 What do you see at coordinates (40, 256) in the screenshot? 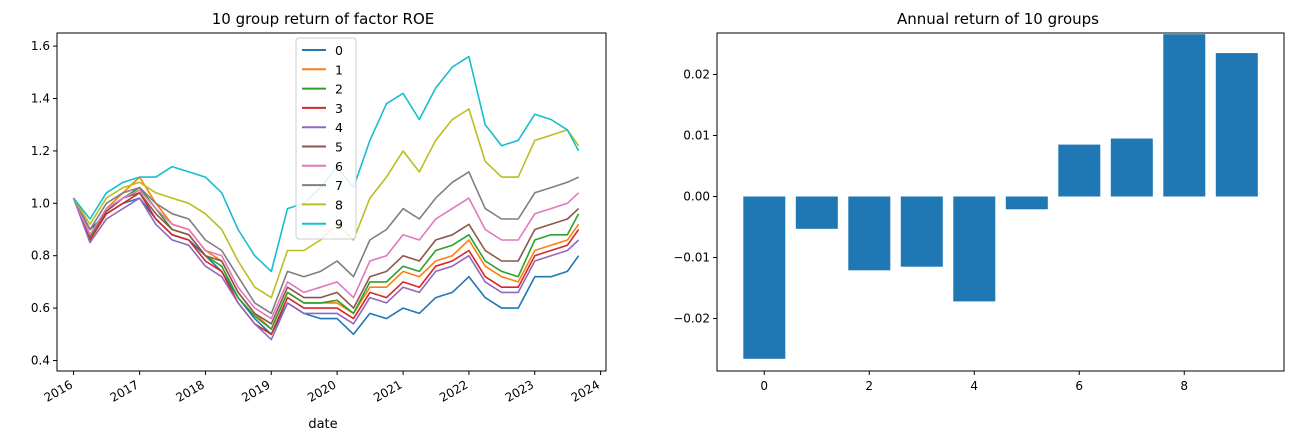
I see `y-tick-label: 0.8` at bounding box center [40, 256].